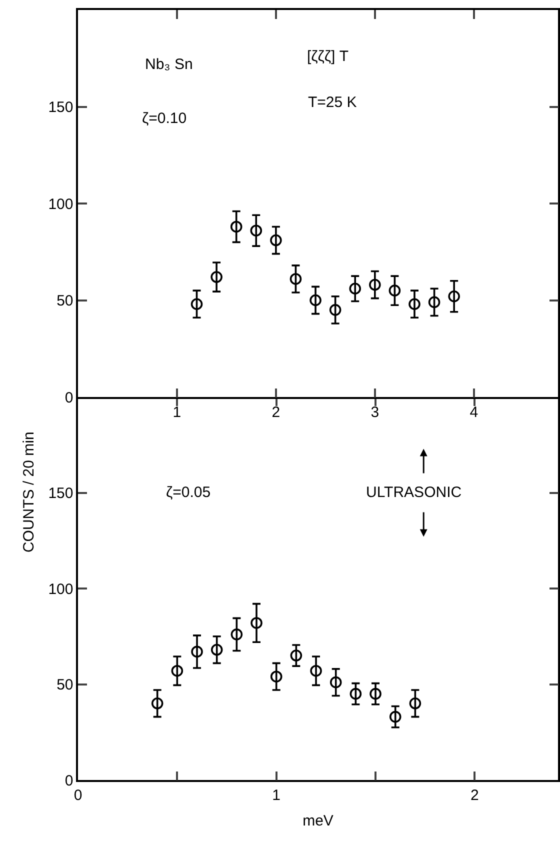 This screenshot has height=844, width=560. Describe the element at coordinates (375, 412) in the screenshot. I see `x-tick-label: 3` at that location.